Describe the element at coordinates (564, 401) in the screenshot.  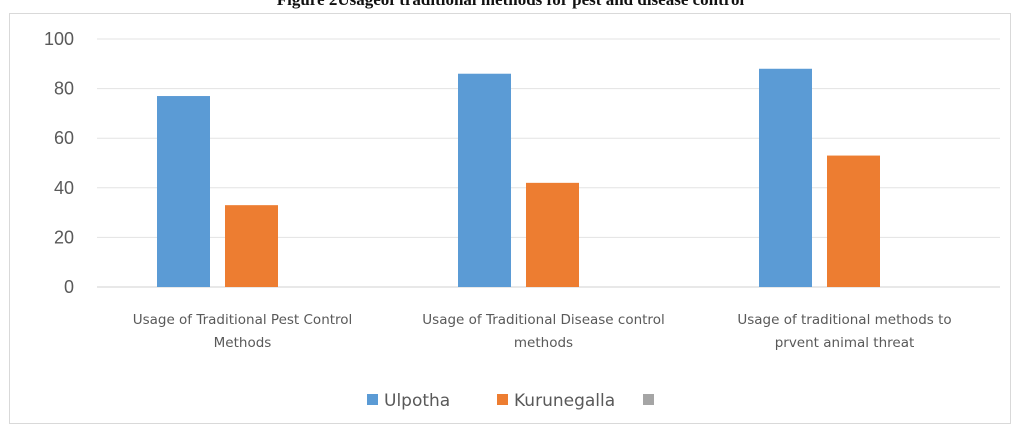
I see `legend-label: Kurunegalla` at that location.